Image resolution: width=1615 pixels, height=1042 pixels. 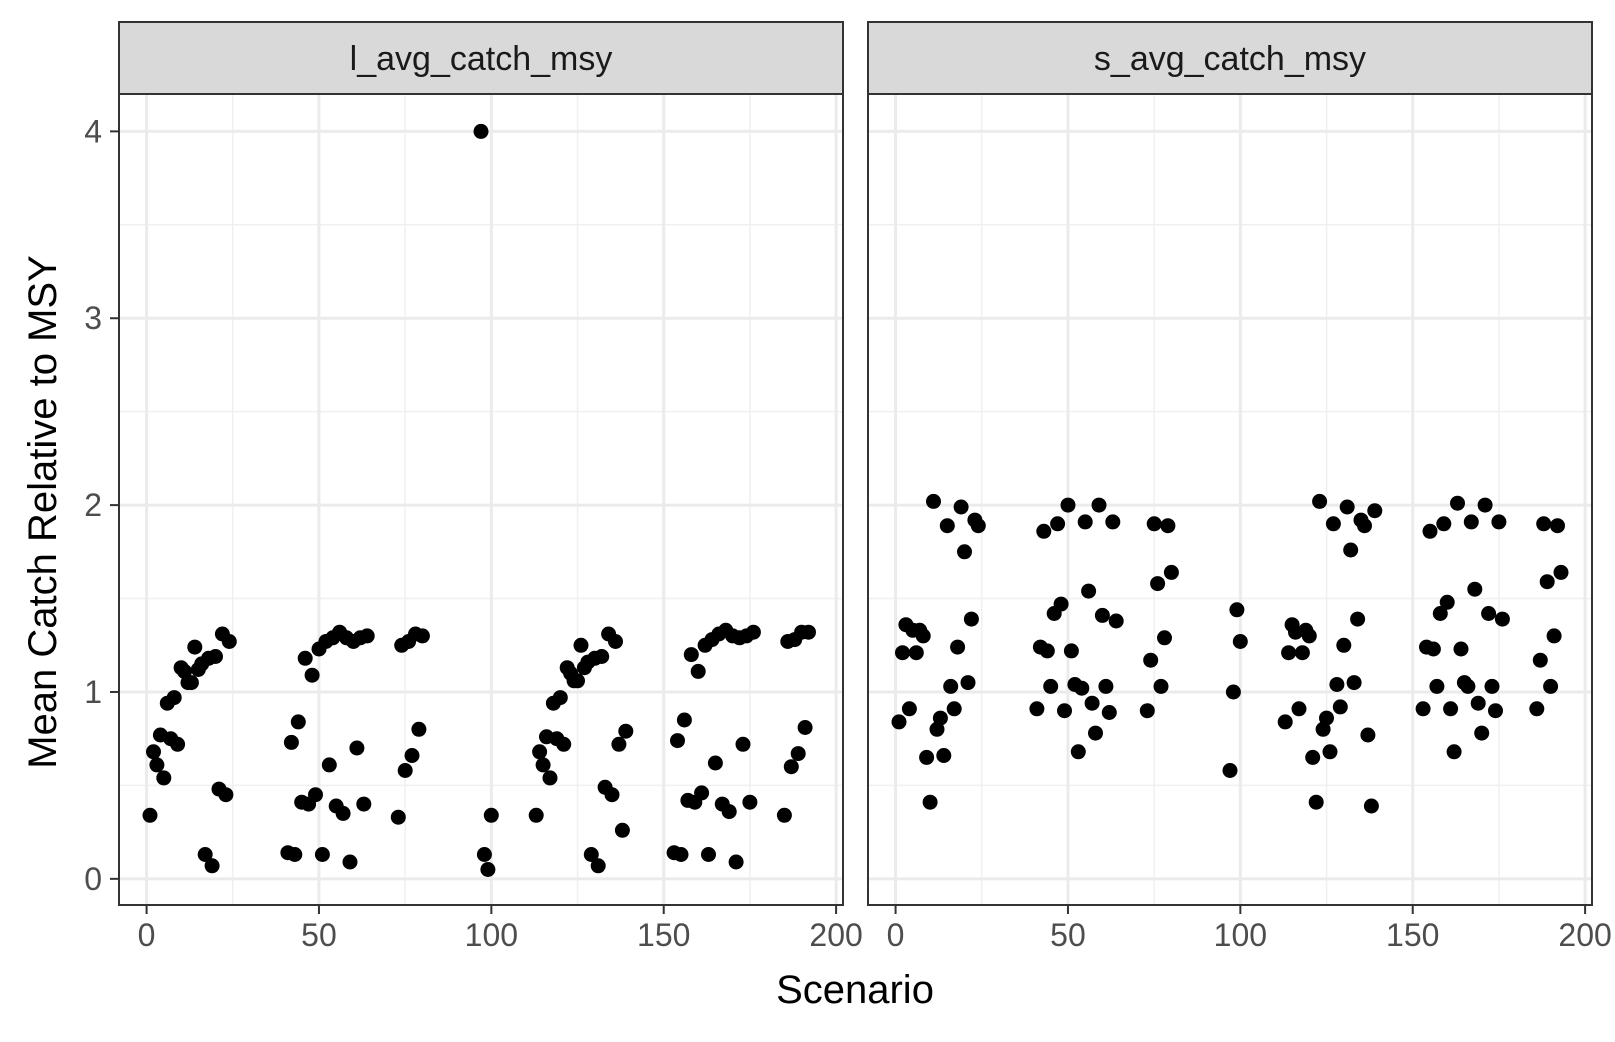 I want to click on y-axis-title: Mean Catch Relative to MSY, so click(x=43, y=512).